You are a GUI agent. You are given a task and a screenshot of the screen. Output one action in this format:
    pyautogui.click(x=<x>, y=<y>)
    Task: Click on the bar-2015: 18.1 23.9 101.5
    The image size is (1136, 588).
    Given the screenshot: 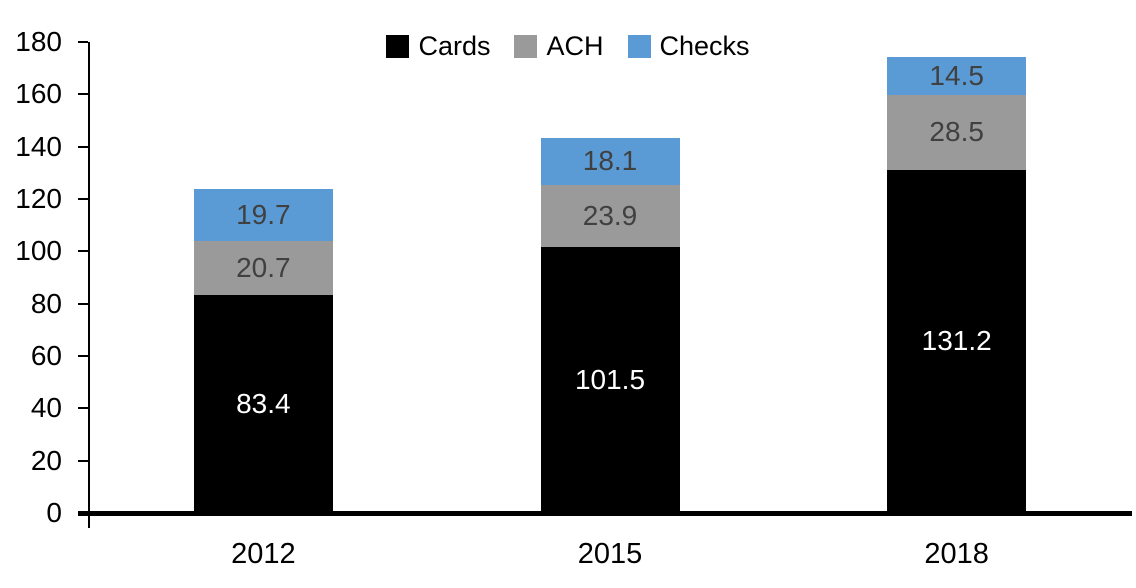 What is the action you would take?
    pyautogui.click(x=610, y=325)
    